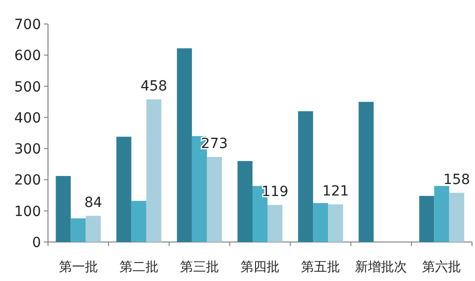 The image size is (475, 281). What do you see at coordinates (154, 86) in the screenshot?
I see `data-label: 458` at bounding box center [154, 86].